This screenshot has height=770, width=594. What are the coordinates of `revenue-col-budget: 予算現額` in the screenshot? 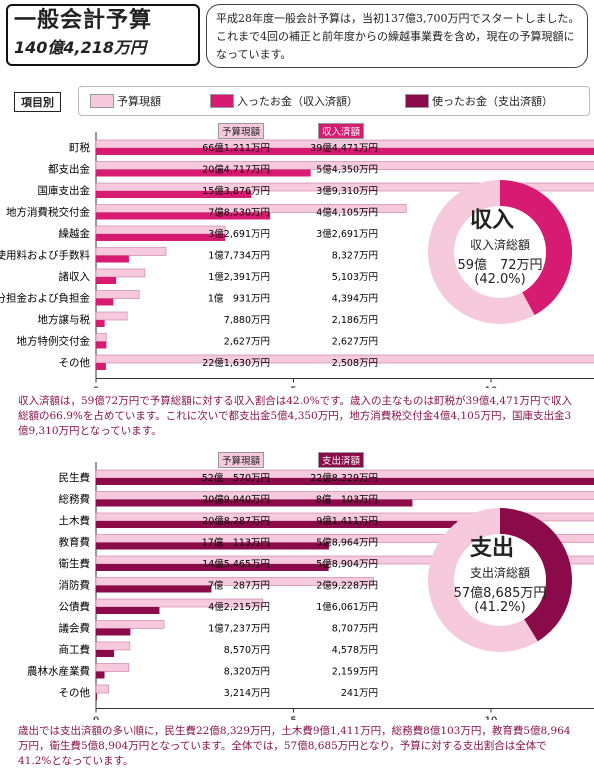 It's located at (241, 131).